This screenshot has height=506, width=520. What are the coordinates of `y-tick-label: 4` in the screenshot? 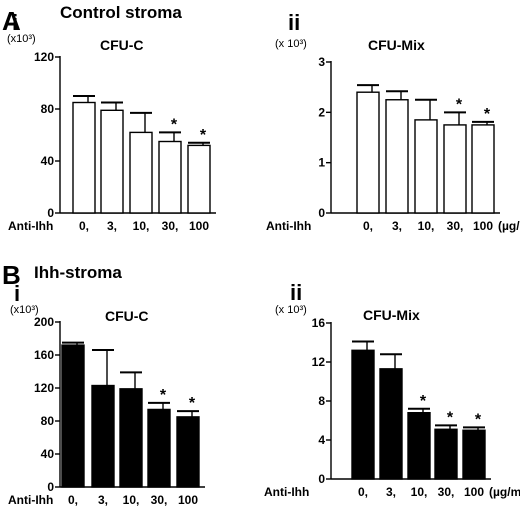 It's located at (321, 440).